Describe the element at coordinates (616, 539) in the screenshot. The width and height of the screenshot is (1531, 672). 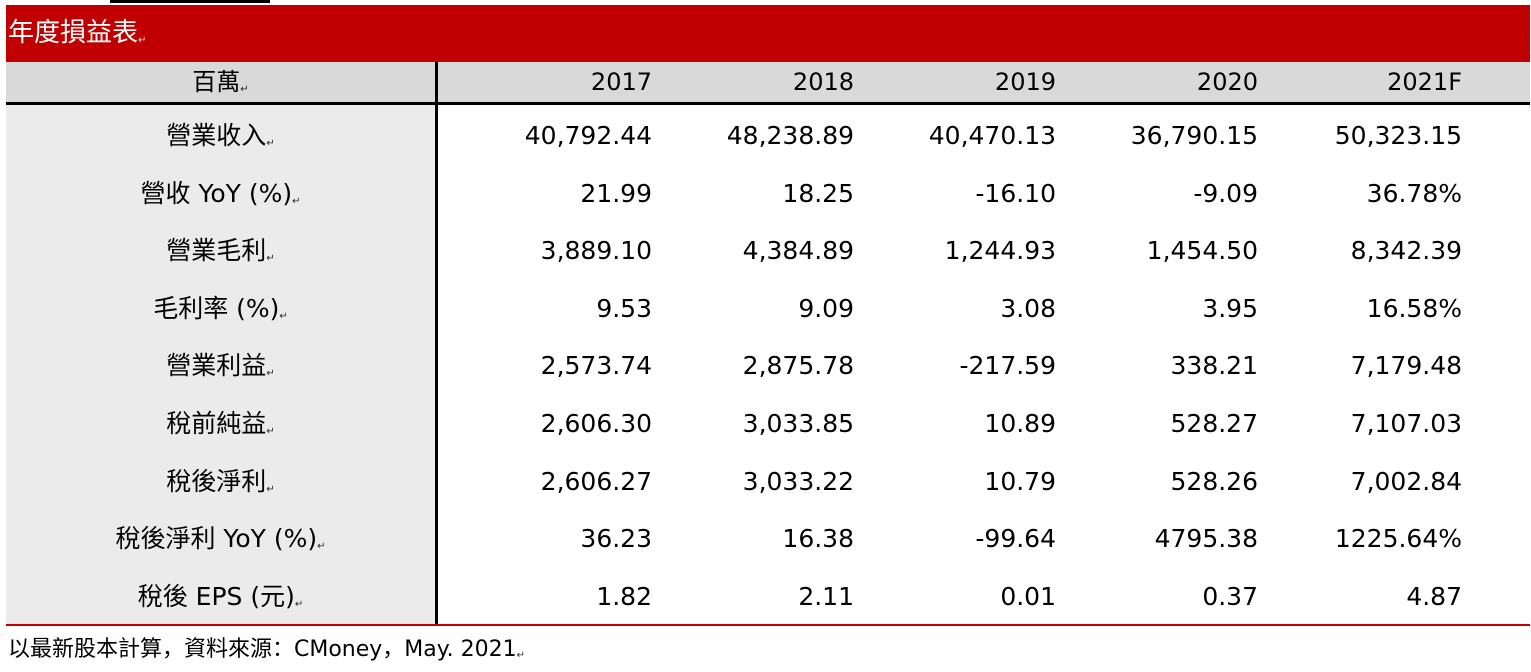
I see `table-cell: 36.23` at that location.